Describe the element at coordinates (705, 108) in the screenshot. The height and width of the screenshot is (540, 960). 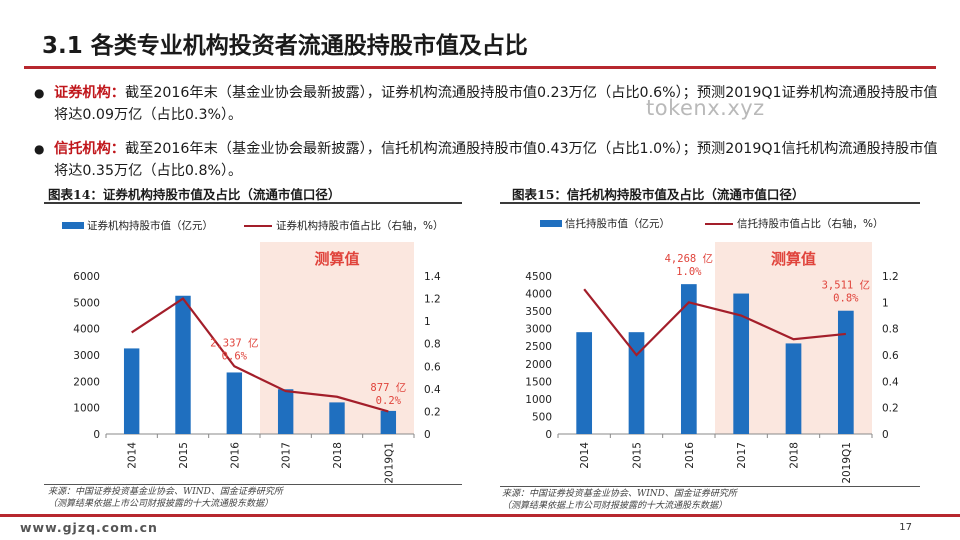
I see `watermark: tokenx.xyz` at that location.